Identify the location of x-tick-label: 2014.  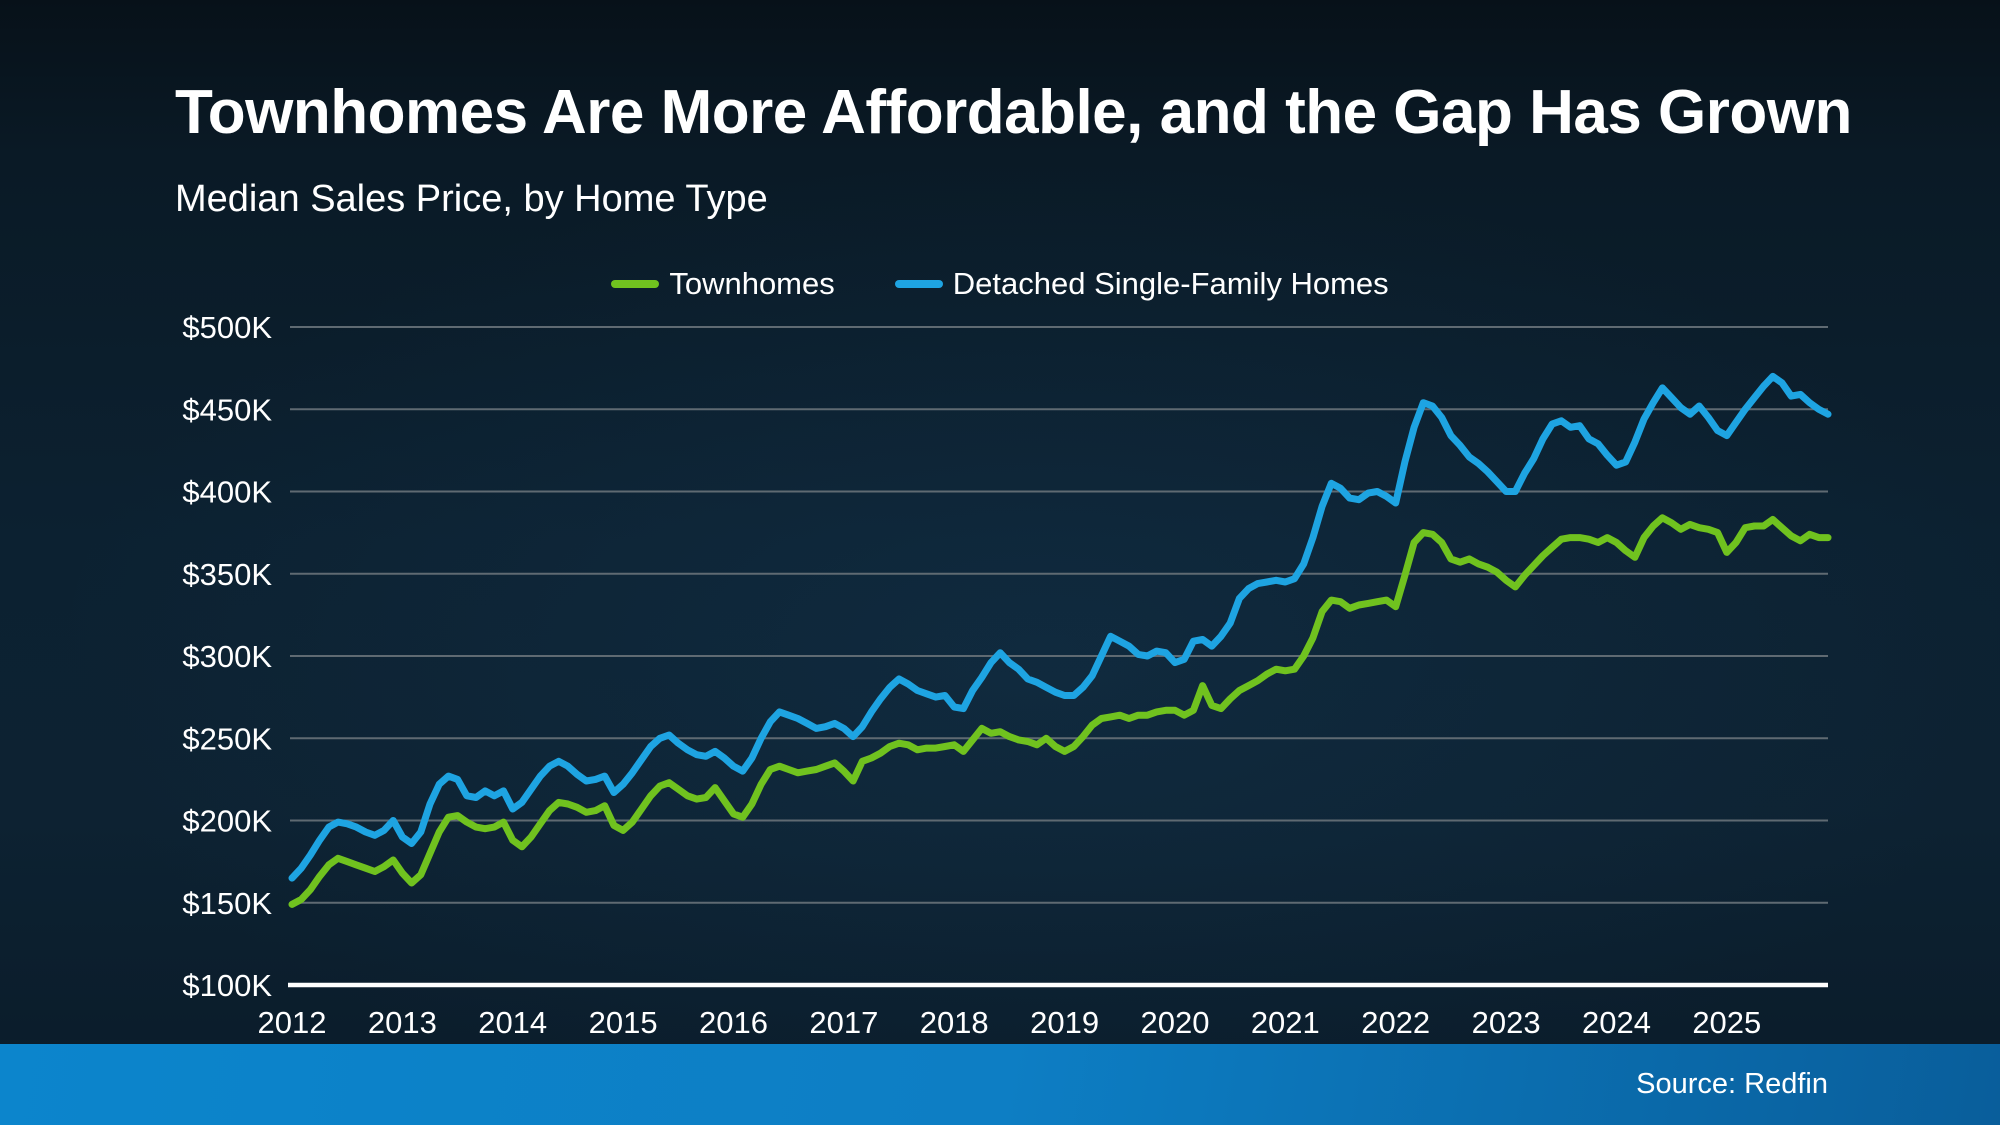
(512, 1022).